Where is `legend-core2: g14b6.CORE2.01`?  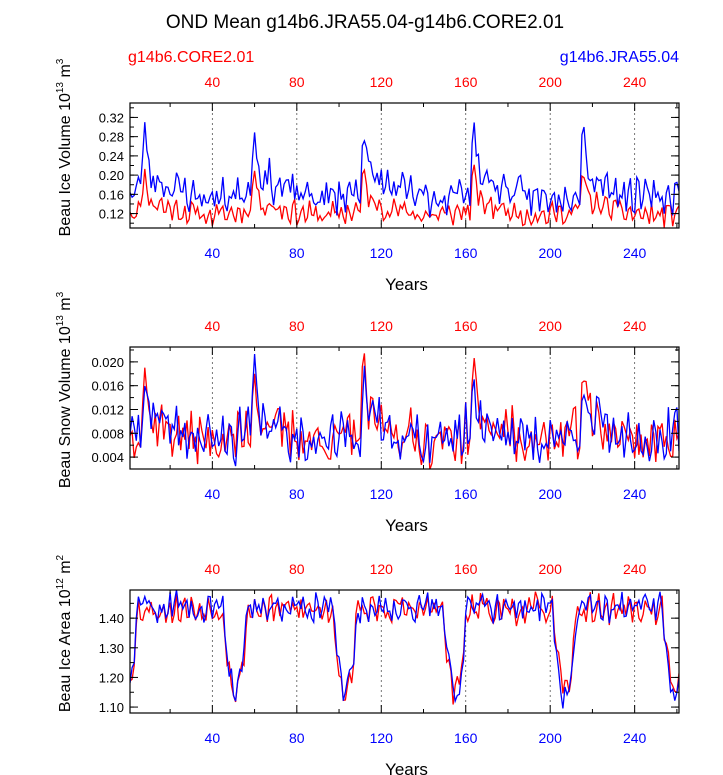 legend-core2: g14b6.CORE2.01 is located at coordinates (191, 57).